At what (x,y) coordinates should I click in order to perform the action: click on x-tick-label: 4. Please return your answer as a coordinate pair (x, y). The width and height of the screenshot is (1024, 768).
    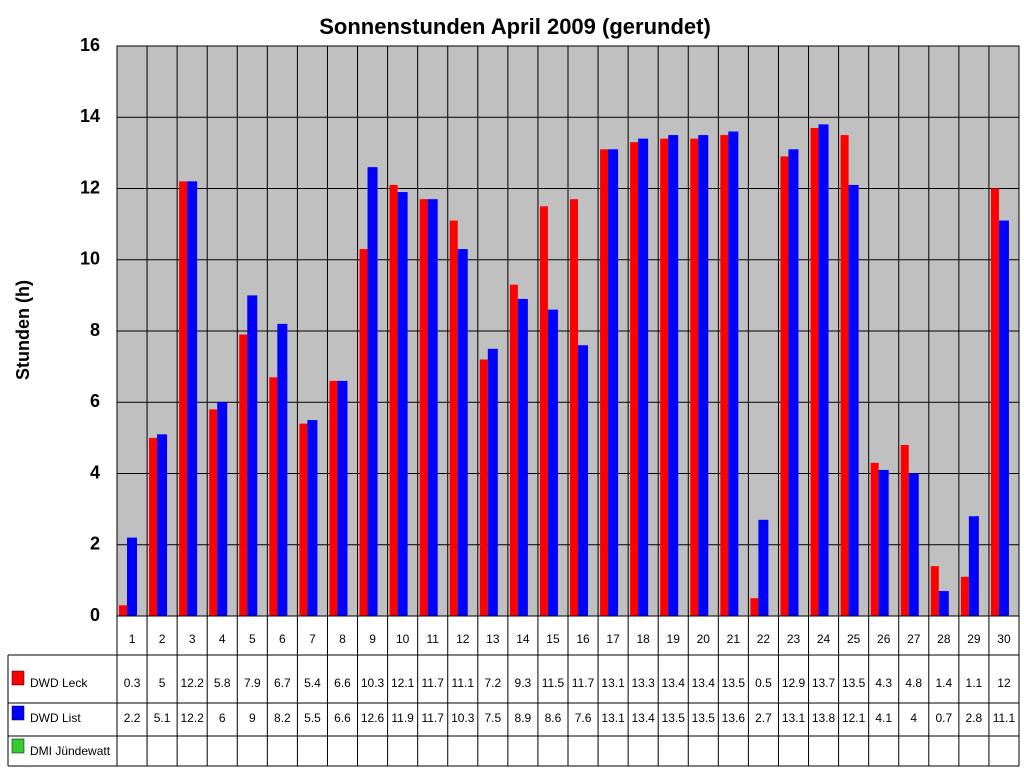
    Looking at the image, I should click on (222, 639).